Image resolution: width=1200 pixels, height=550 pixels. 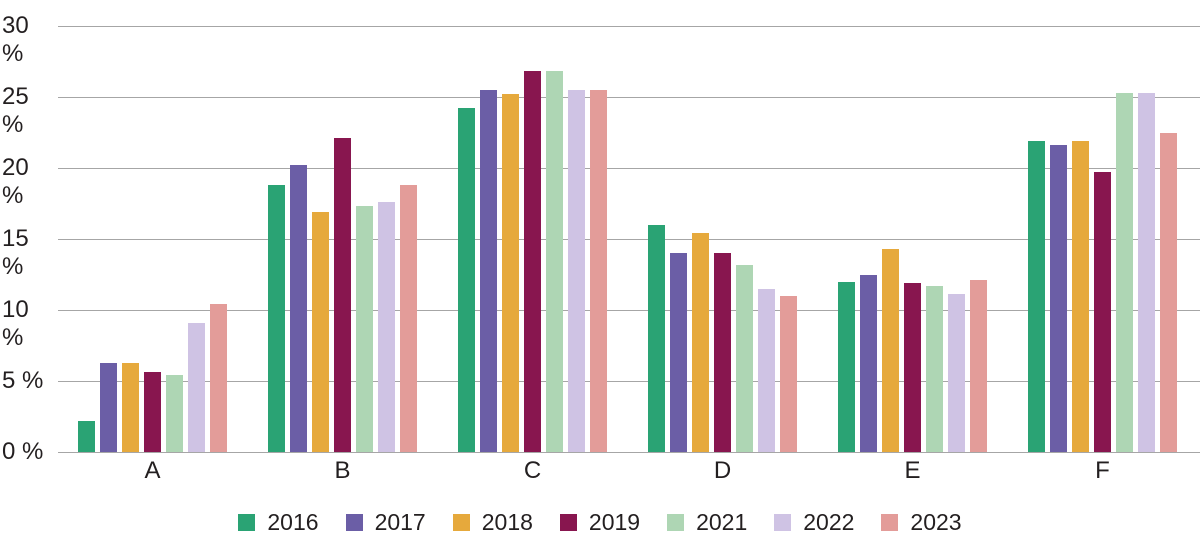 What do you see at coordinates (829, 522) in the screenshot?
I see `legend-label-2022: 2022` at bounding box center [829, 522].